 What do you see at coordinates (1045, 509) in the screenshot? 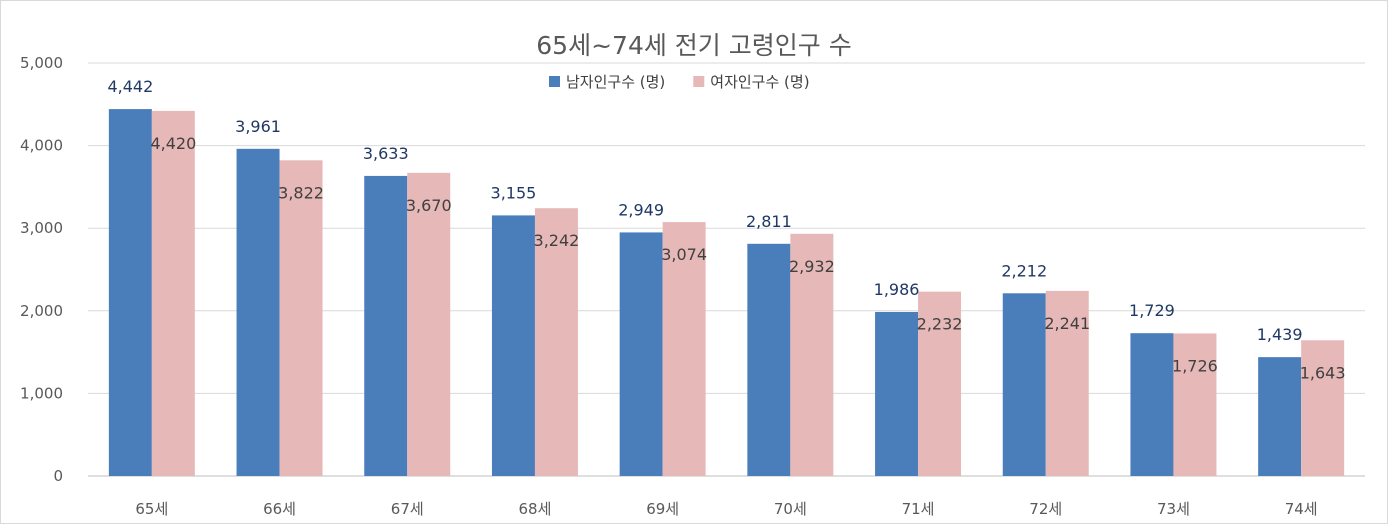
I see `x-category-label: 72세` at bounding box center [1045, 509].